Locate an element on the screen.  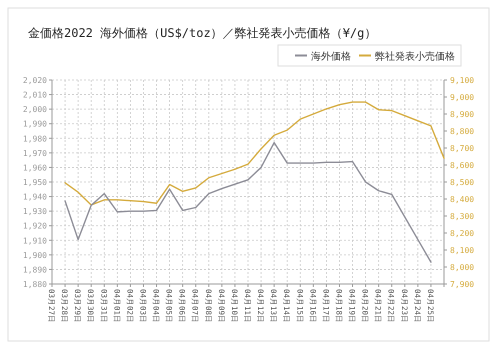
y2-tick-label: 8,600 is located at coordinates (462, 165).